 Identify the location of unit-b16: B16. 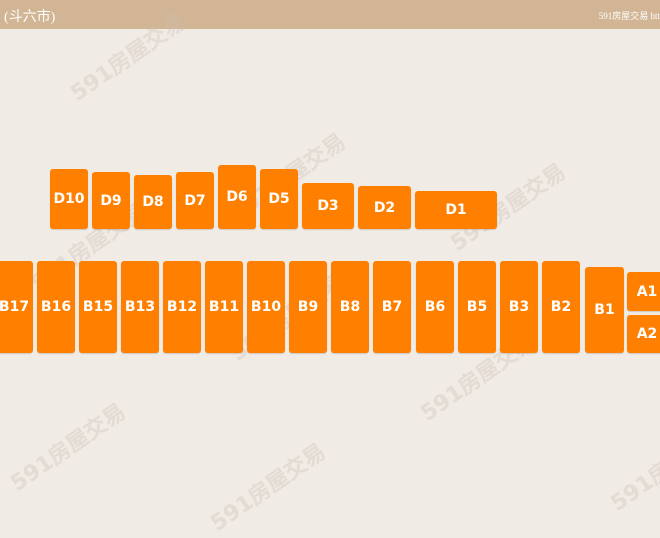
(56, 307).